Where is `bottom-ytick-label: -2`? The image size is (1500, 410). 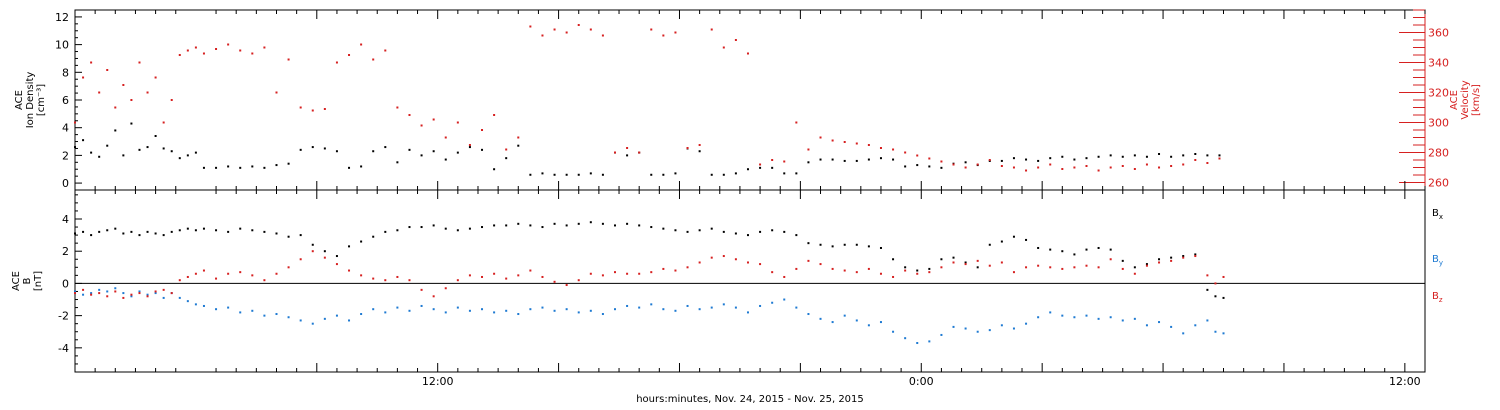 bottom-ytick-label: -2 is located at coordinates (63, 316).